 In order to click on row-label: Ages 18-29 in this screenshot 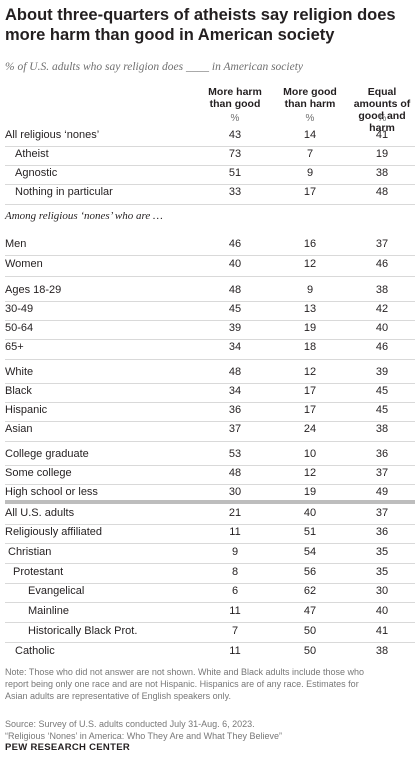, I will do `click(33, 290)`.